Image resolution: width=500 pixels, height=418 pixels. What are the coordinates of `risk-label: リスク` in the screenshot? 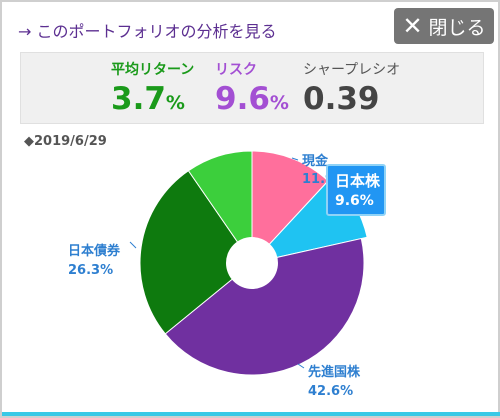 It's located at (236, 70).